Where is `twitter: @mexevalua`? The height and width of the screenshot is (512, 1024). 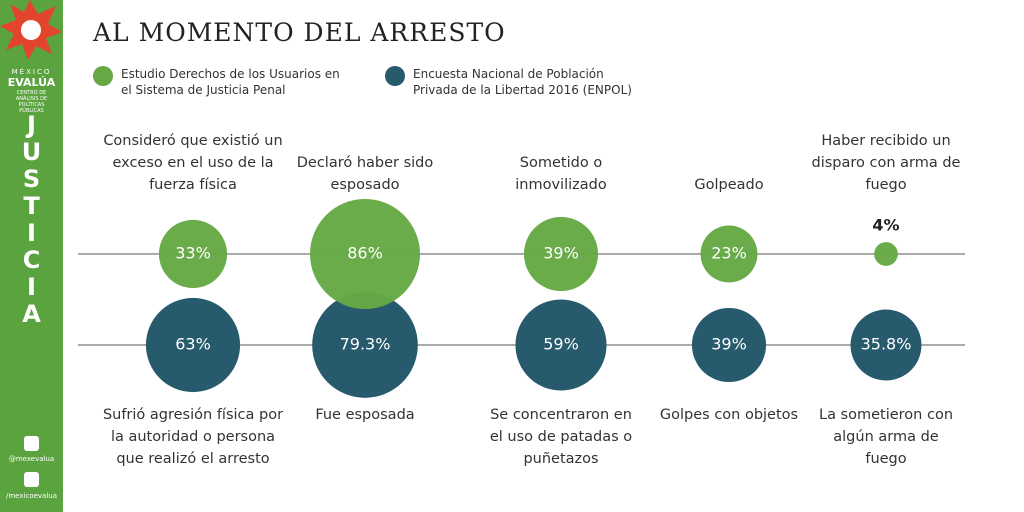
twitter: @mexevalua is located at coordinates (31, 459).